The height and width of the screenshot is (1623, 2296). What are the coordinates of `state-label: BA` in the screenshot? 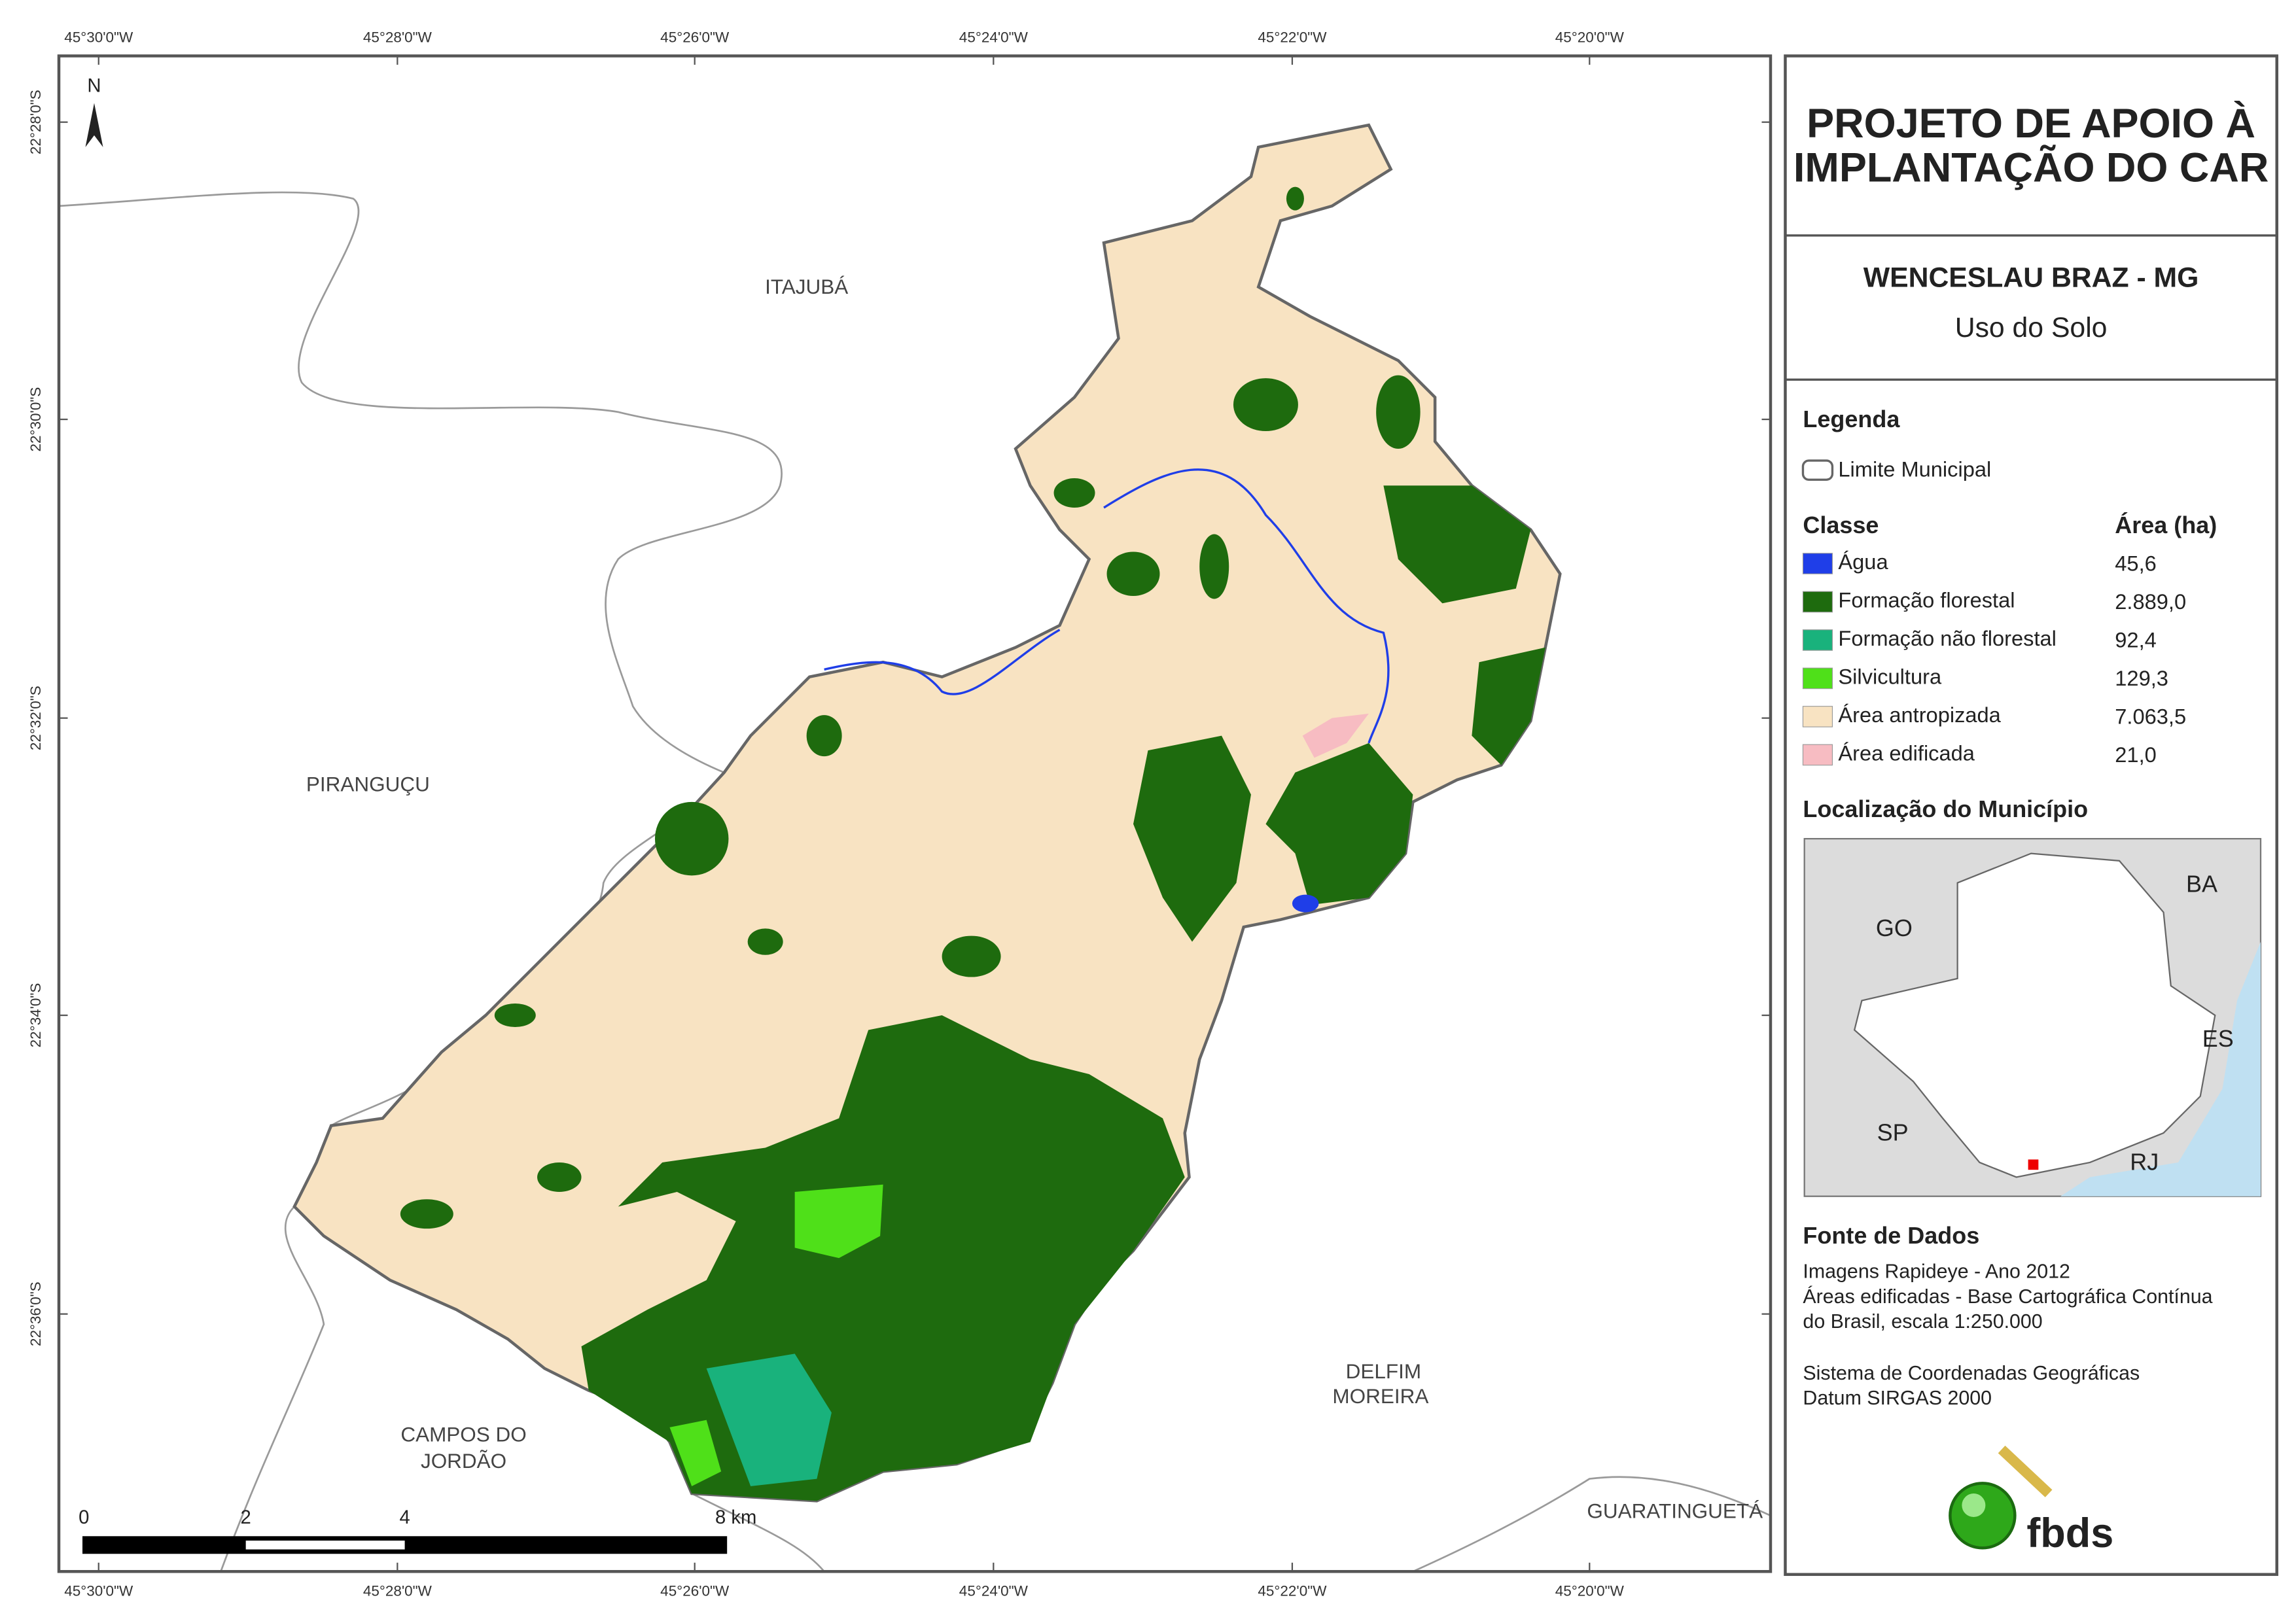 It's located at (2201, 885).